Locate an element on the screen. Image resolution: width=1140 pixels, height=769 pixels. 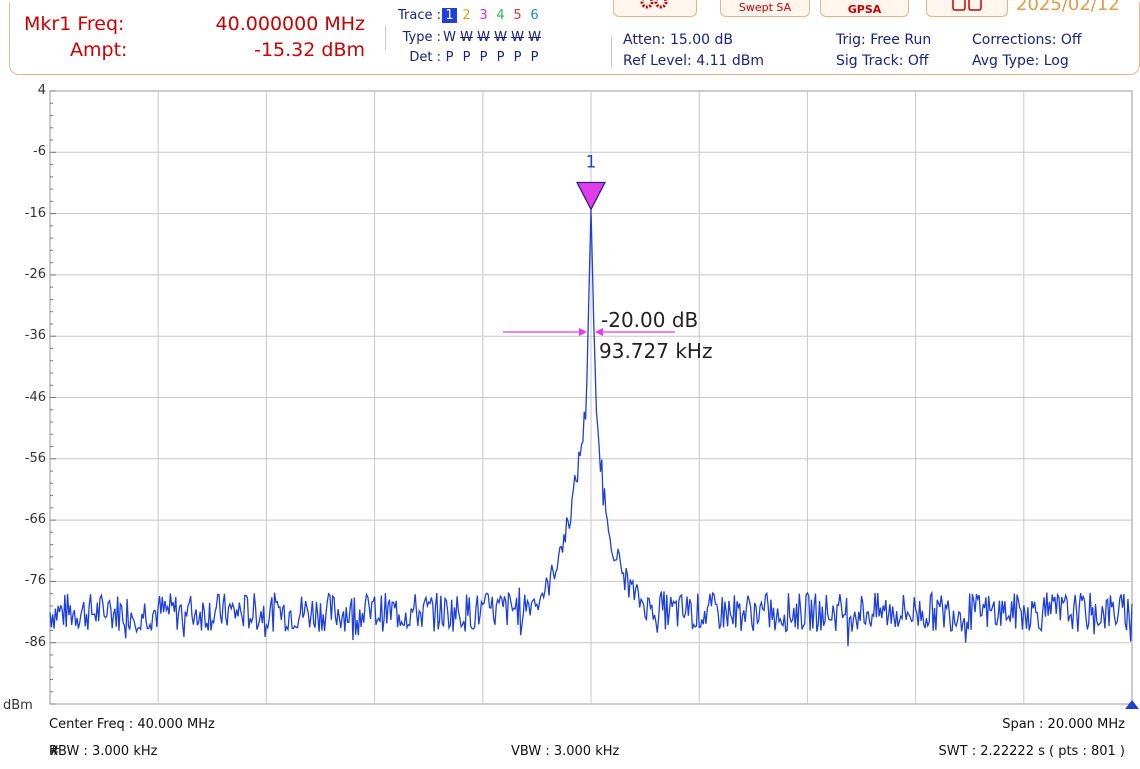
window-layout-button is located at coordinates (967, 8).